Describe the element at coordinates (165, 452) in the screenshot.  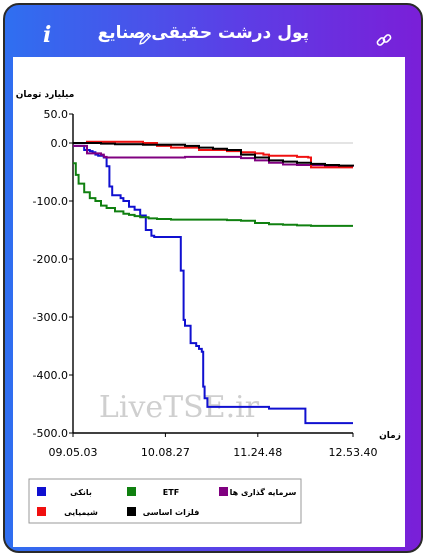
I see `x-tick-label: 10.08.27` at that location.